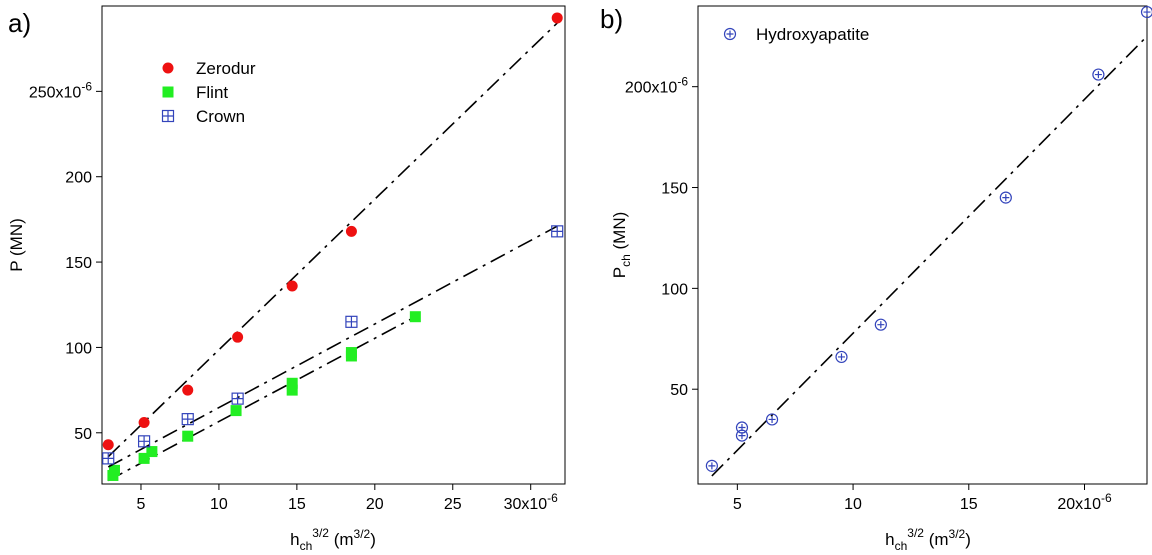  Describe the element at coordinates (531, 502) in the screenshot. I see `x-tick-label: 30x10⁻⁶` at that location.